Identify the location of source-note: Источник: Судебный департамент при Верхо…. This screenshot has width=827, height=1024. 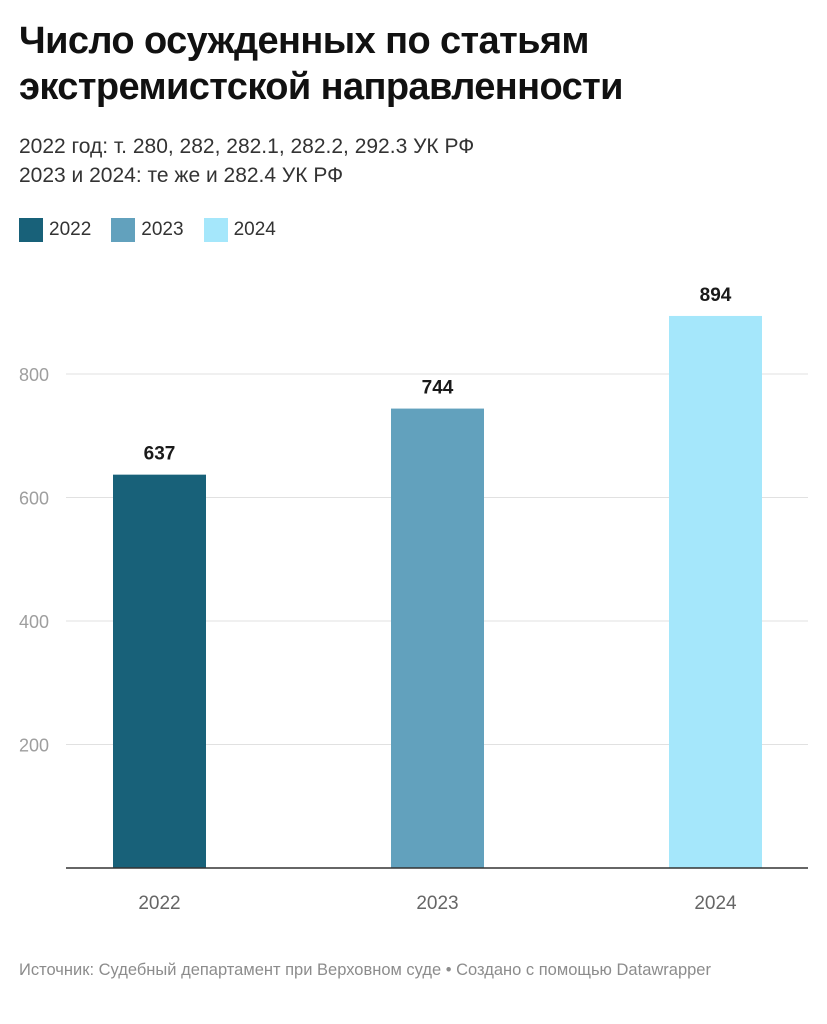
(365, 970).